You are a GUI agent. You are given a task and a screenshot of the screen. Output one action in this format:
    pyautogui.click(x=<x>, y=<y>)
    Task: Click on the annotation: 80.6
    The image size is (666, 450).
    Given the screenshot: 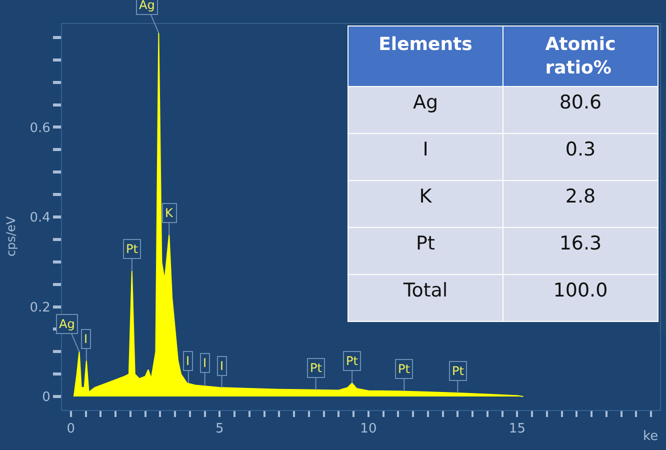 What is the action you would take?
    pyautogui.click(x=580, y=103)
    